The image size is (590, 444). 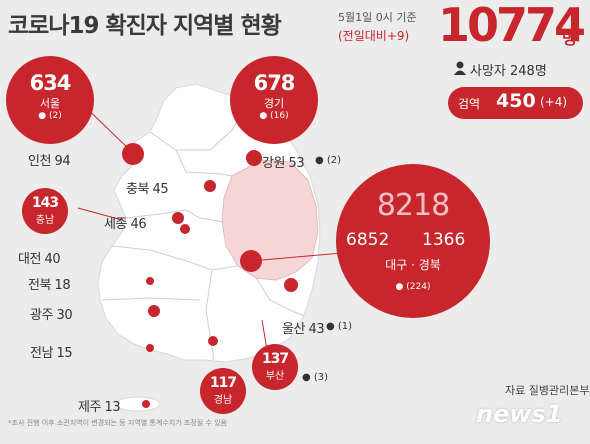 I want to click on gangwon-deaths: ● (2), so click(x=328, y=160).